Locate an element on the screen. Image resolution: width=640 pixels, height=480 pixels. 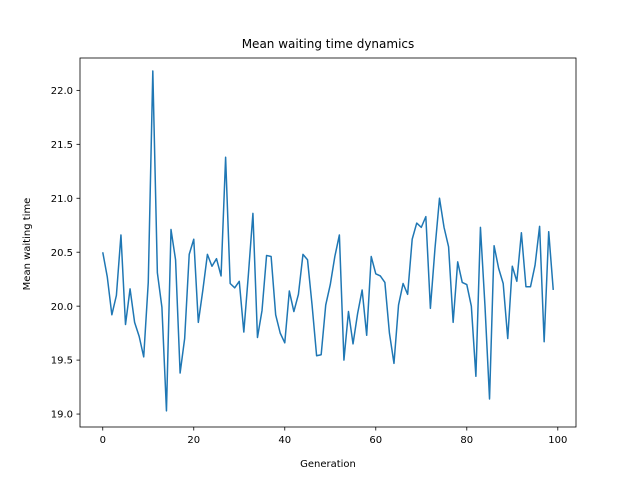
y-tick-label: 19.5 is located at coordinates (62, 361).